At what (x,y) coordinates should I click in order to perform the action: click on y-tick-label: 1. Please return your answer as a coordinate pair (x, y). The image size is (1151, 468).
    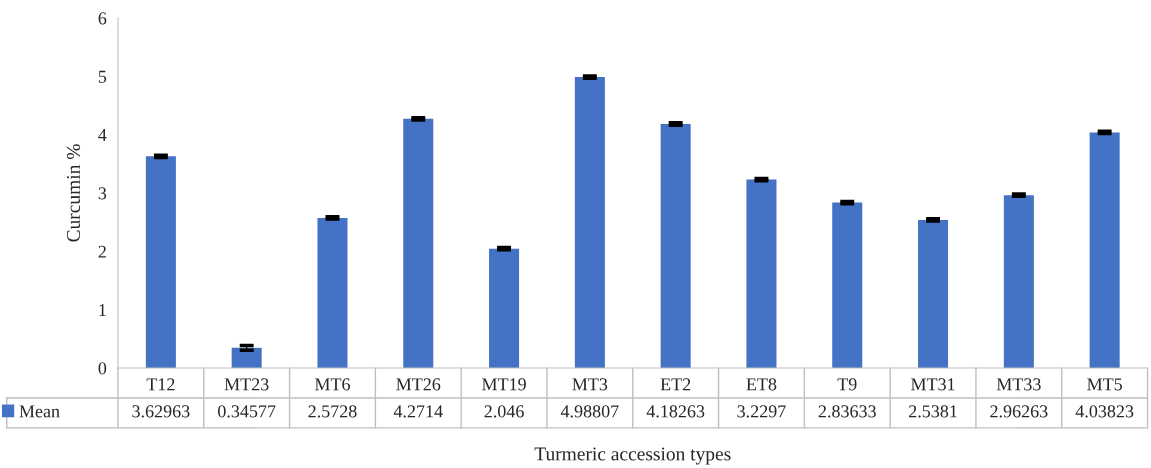
    Looking at the image, I should click on (102, 310).